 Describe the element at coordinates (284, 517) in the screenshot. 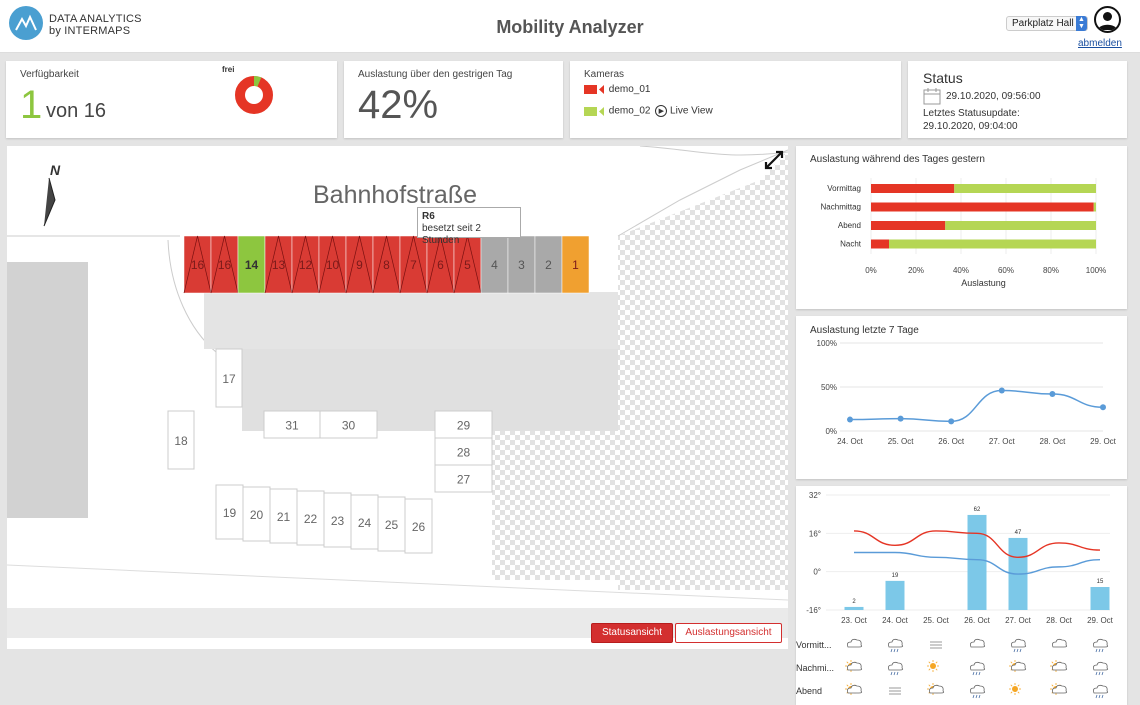

I see `parking-spot-label: 21` at that location.